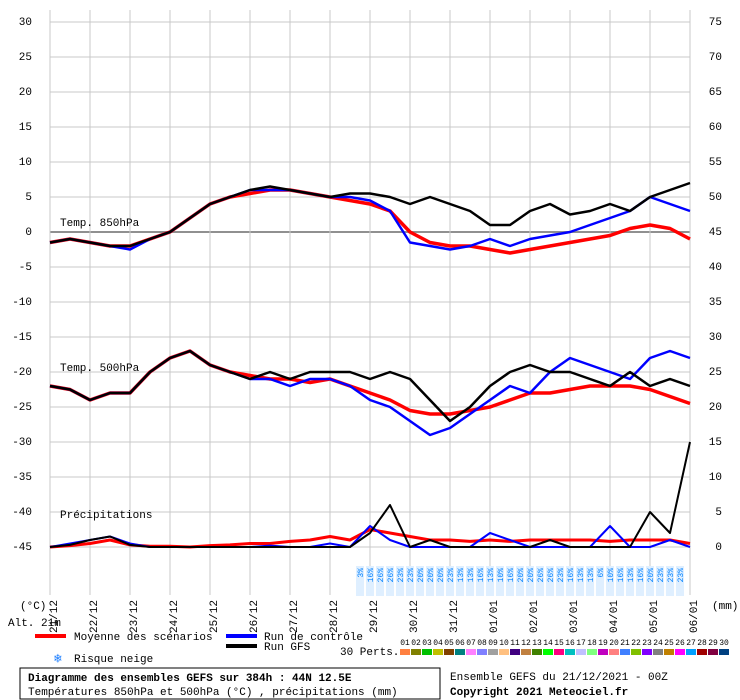 This screenshot has width=740, height=700. What do you see at coordinates (455, 616) in the screenshot?
I see `x-tick-label: 31/12` at bounding box center [455, 616].